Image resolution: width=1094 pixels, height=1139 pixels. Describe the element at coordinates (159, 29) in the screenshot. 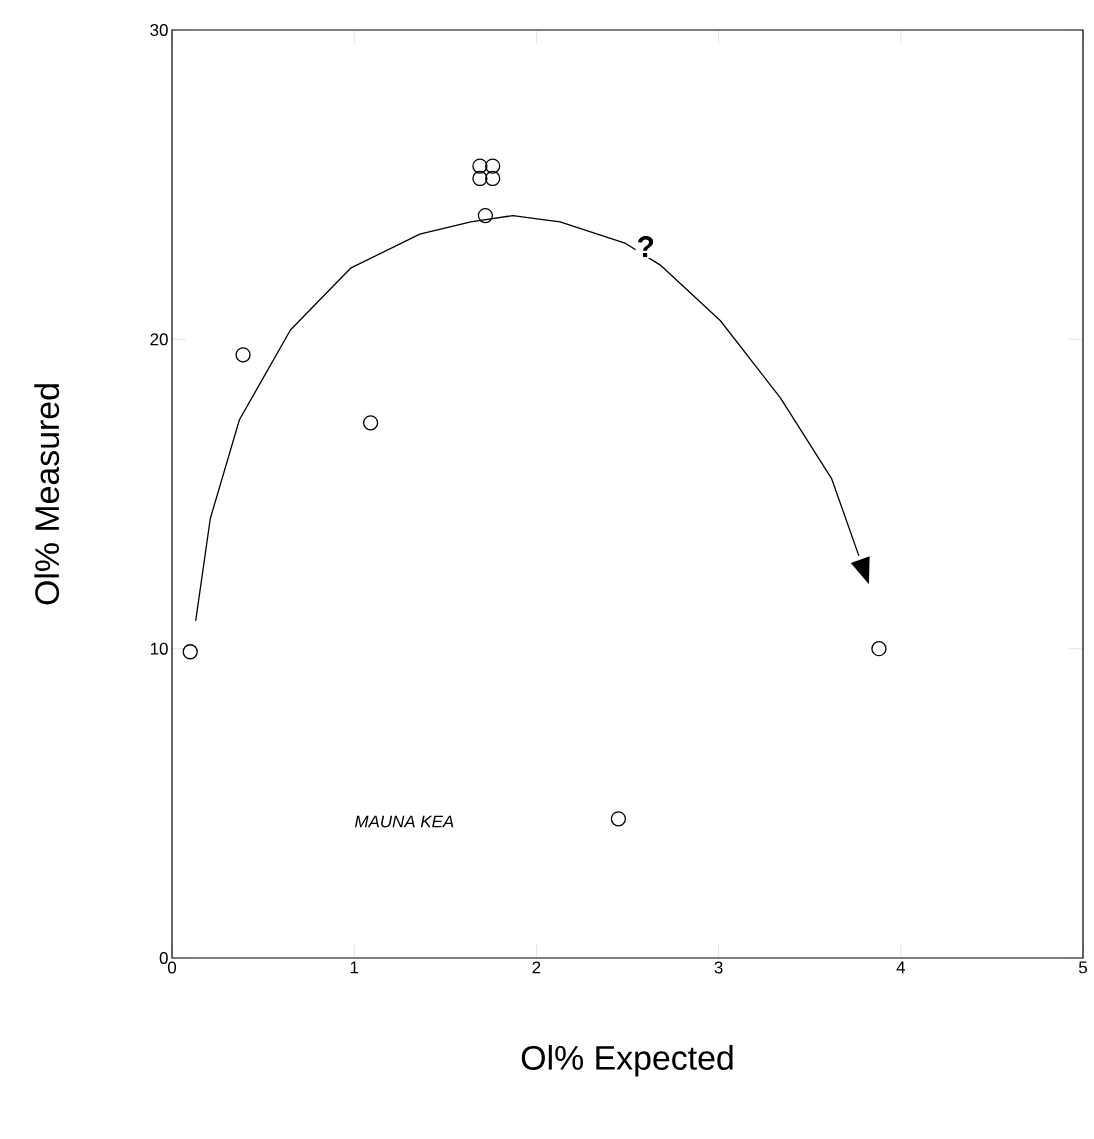

I see `y-tick-label: 30` at that location.